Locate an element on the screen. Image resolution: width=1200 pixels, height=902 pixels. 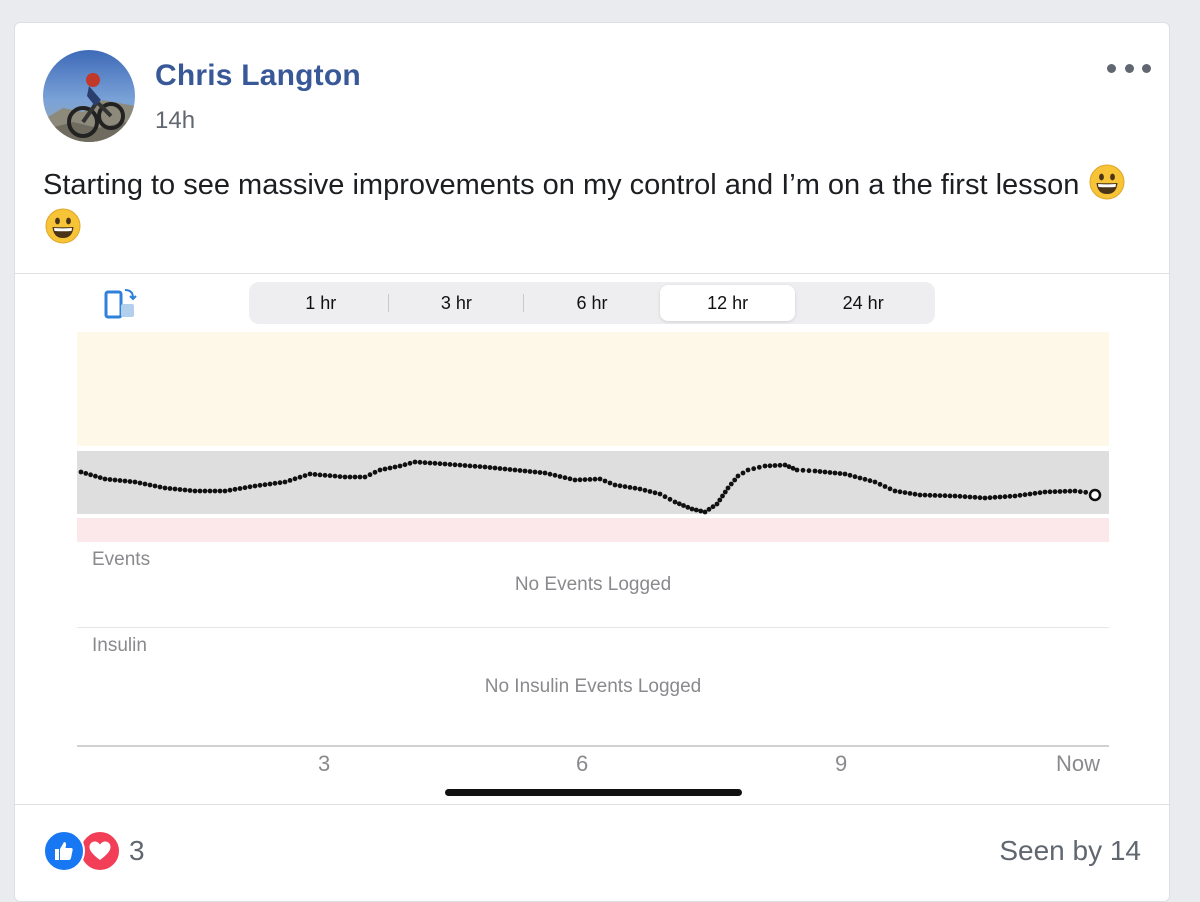
grinning-face-emoji-icon is located at coordinates (1107, 182).